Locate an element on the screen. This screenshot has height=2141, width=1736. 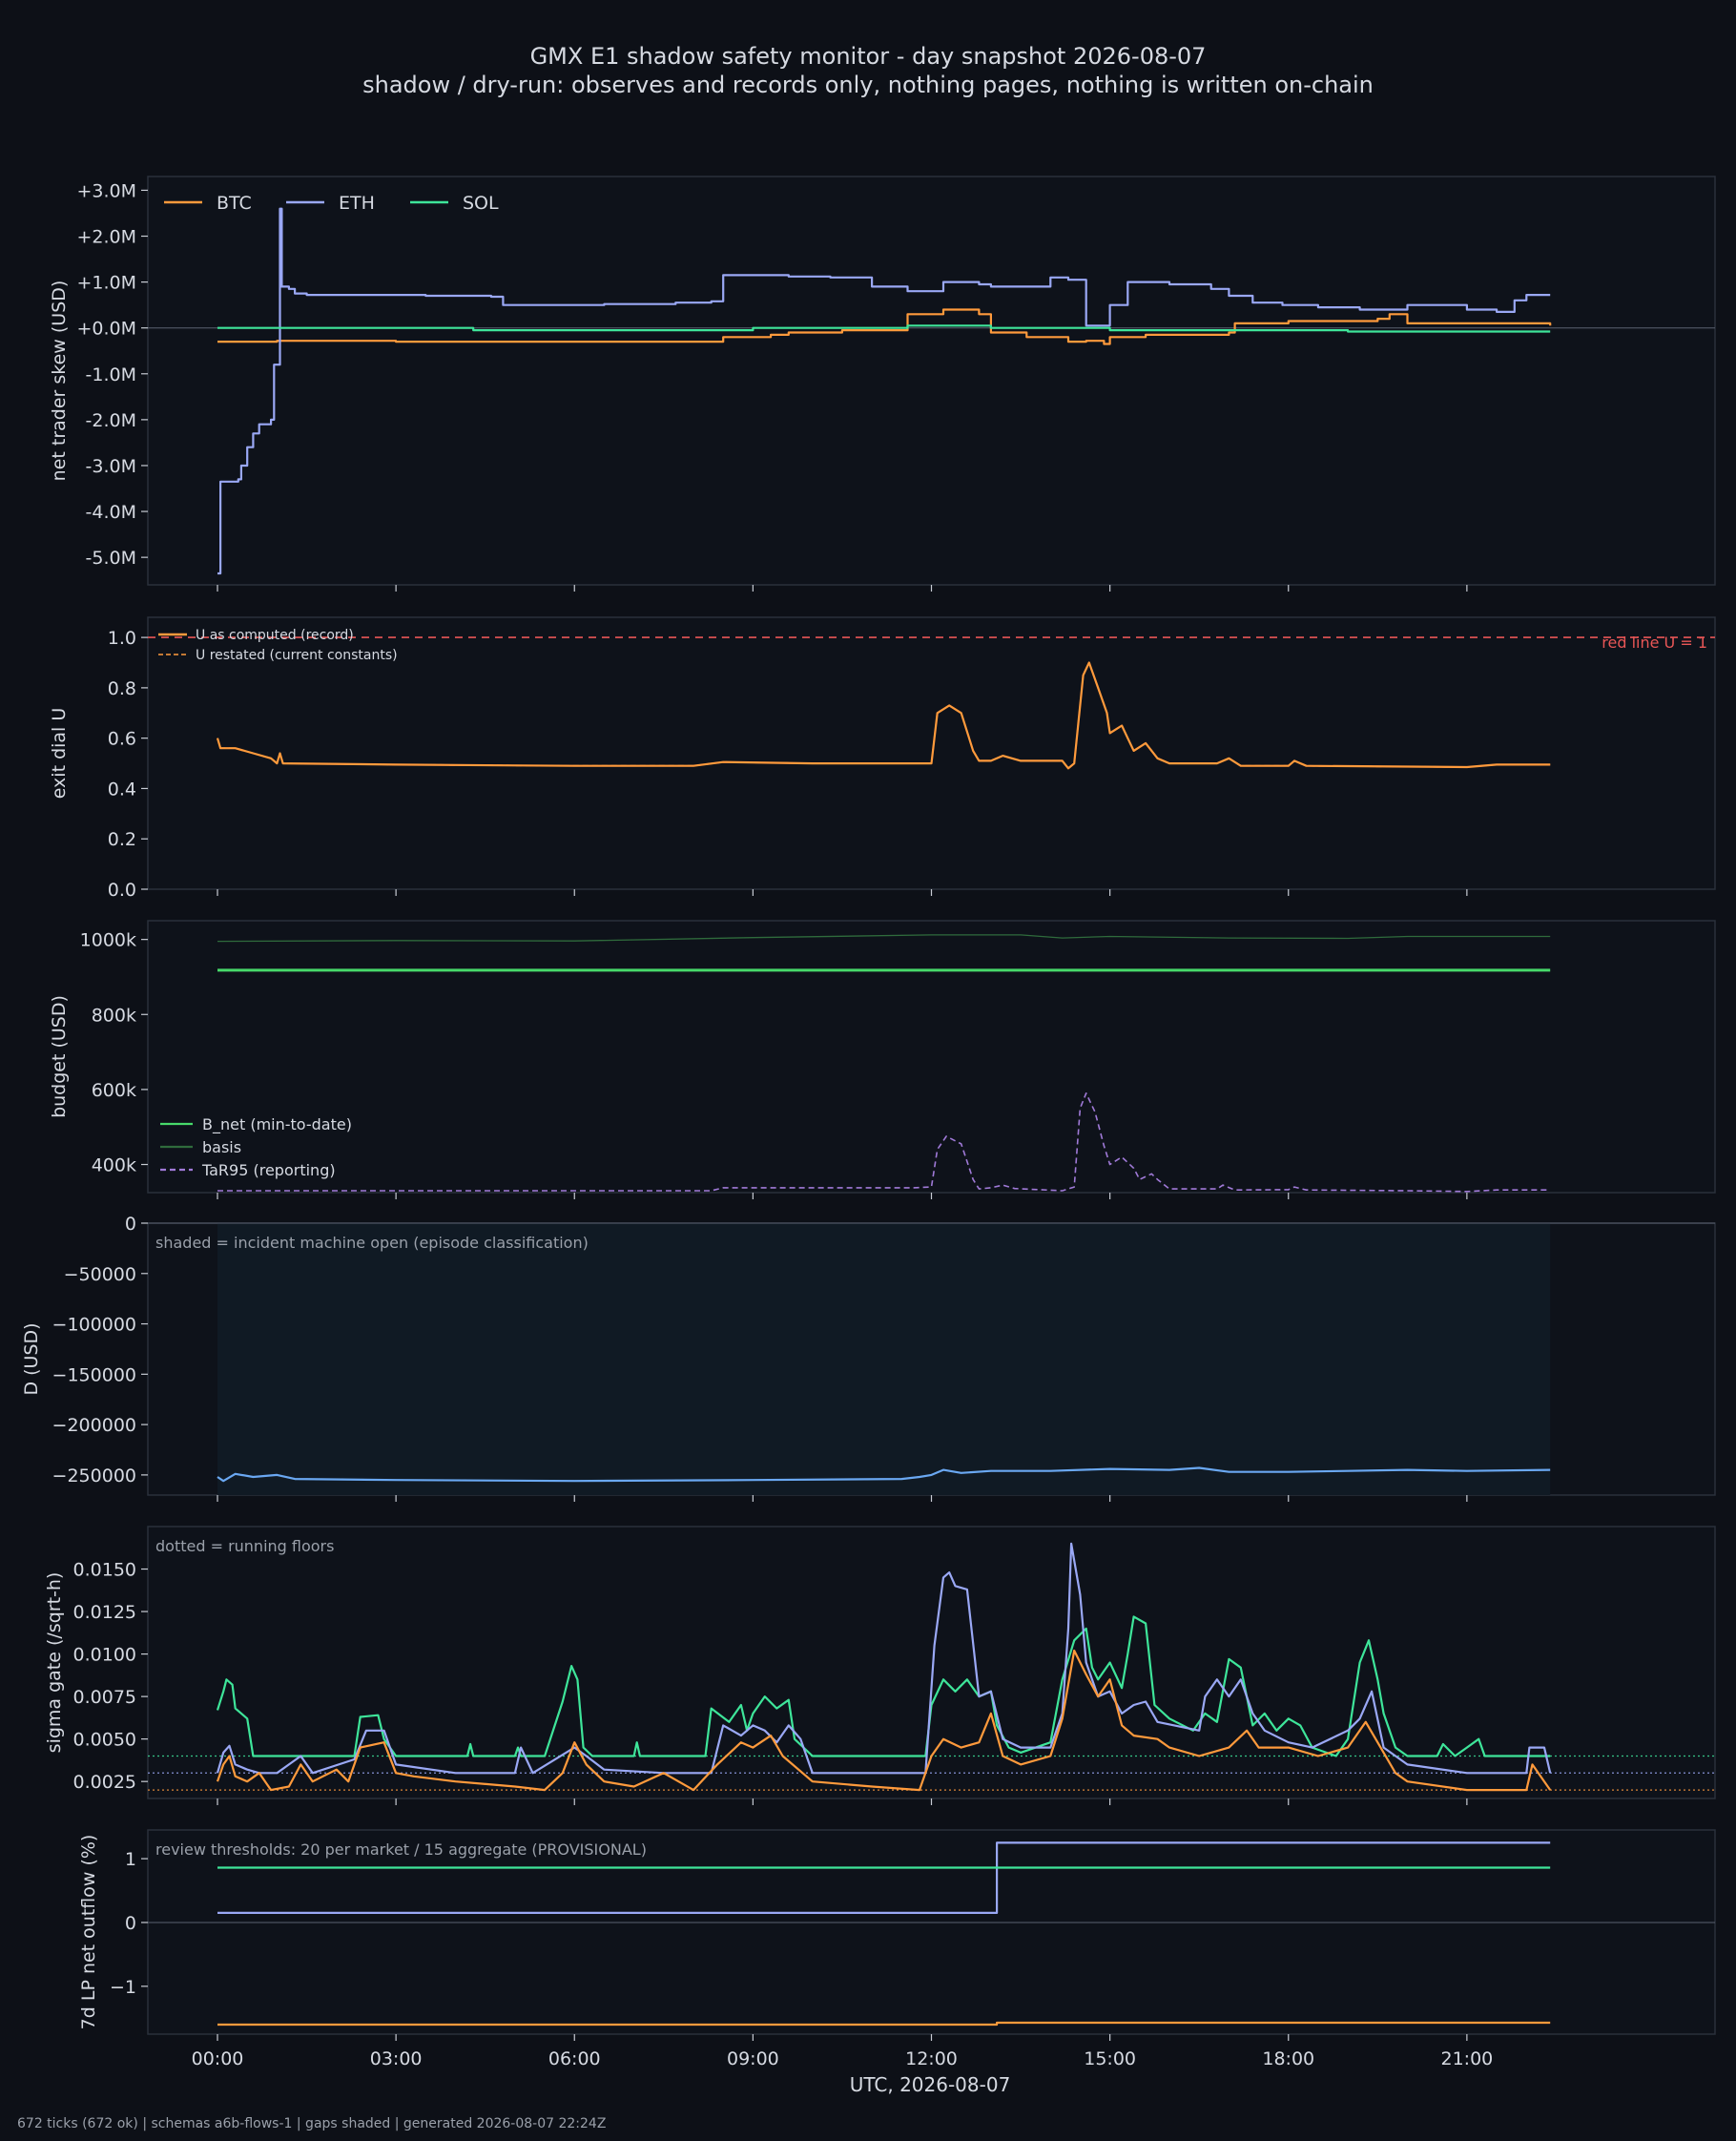
series-line-sol is located at coordinates (884, 328).